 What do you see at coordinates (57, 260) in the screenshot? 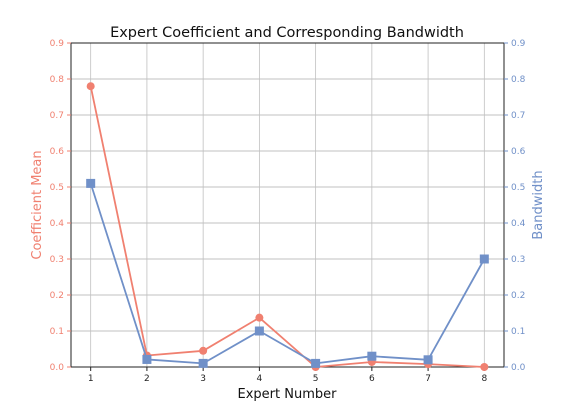
I see `left-tick-label: 0.3` at bounding box center [57, 260].